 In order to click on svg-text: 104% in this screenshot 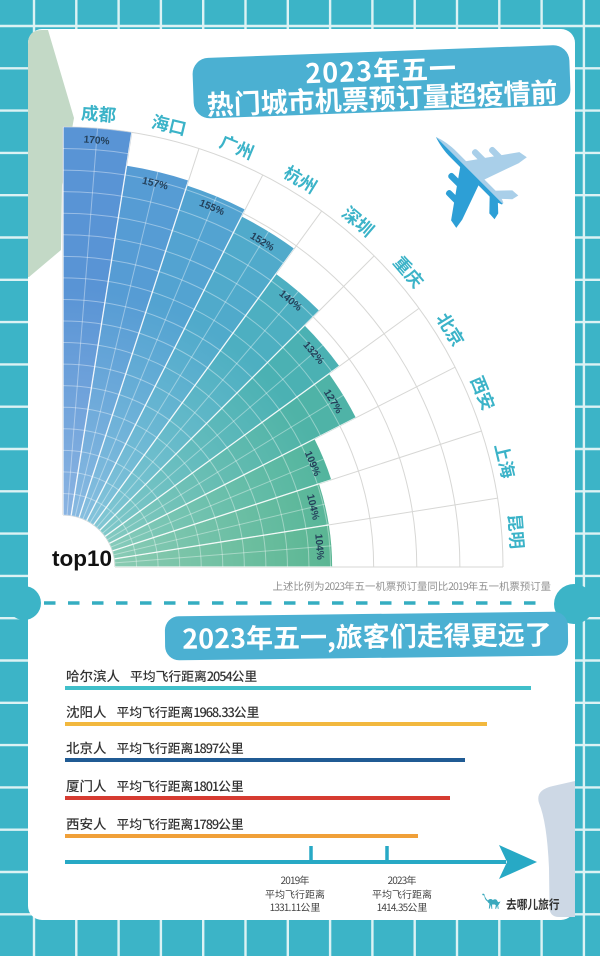, I will do `click(318, 546)`.